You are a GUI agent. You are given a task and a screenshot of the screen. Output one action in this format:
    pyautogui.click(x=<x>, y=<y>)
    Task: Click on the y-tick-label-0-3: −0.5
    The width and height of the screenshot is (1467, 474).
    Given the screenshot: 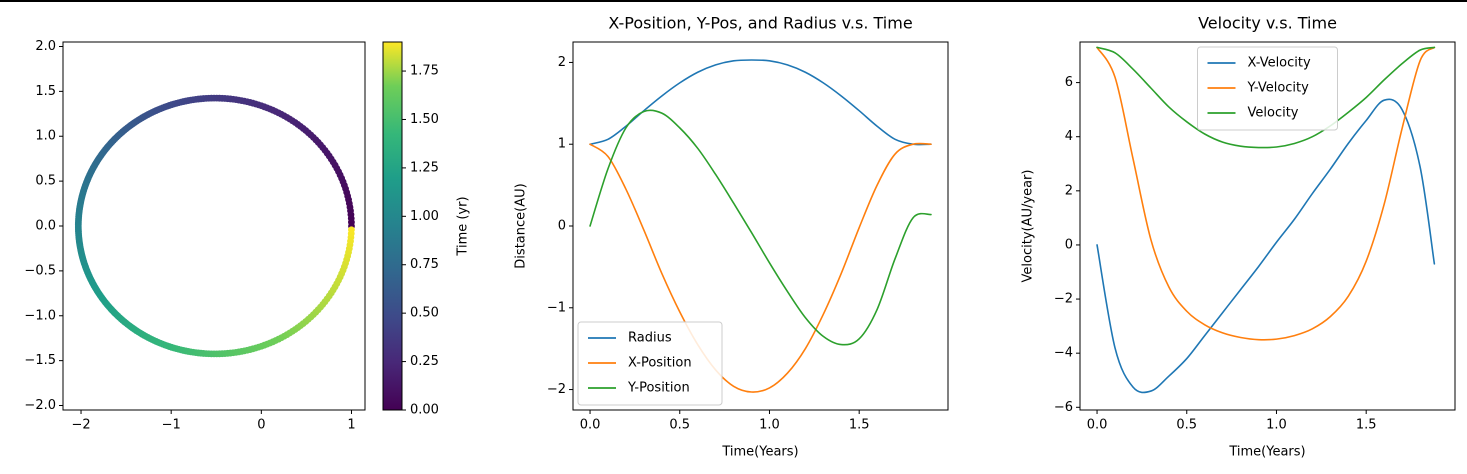 What is the action you would take?
    pyautogui.click(x=40, y=270)
    